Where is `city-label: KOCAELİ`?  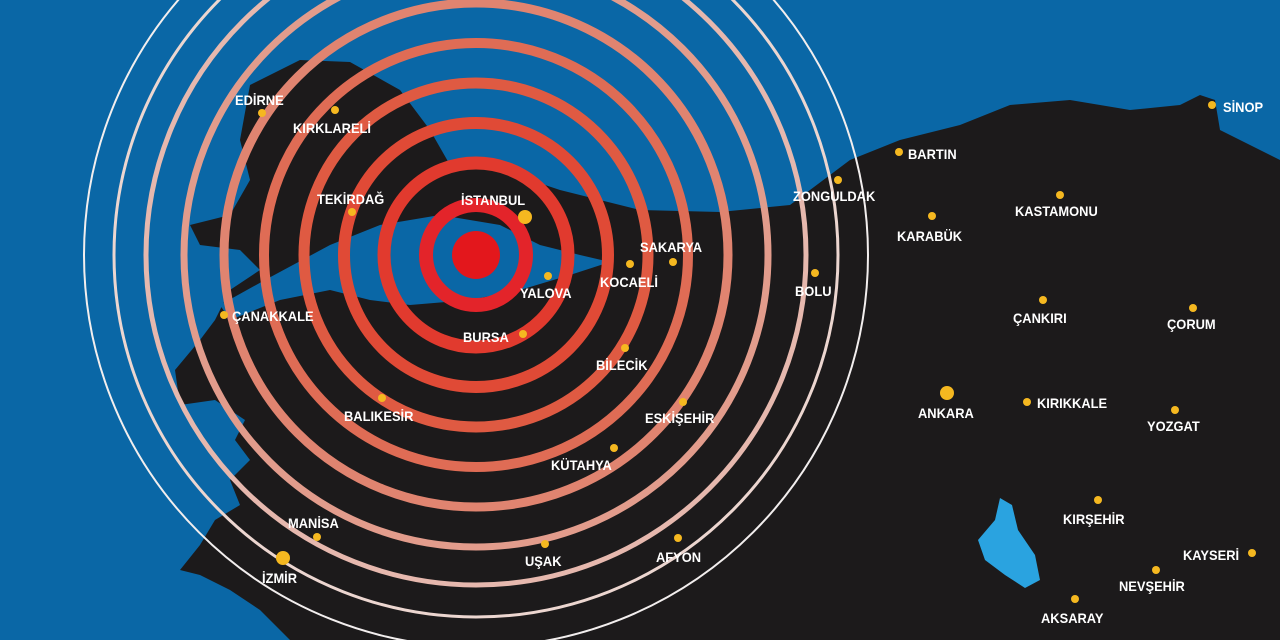 city-label: KOCAELİ is located at coordinates (629, 282).